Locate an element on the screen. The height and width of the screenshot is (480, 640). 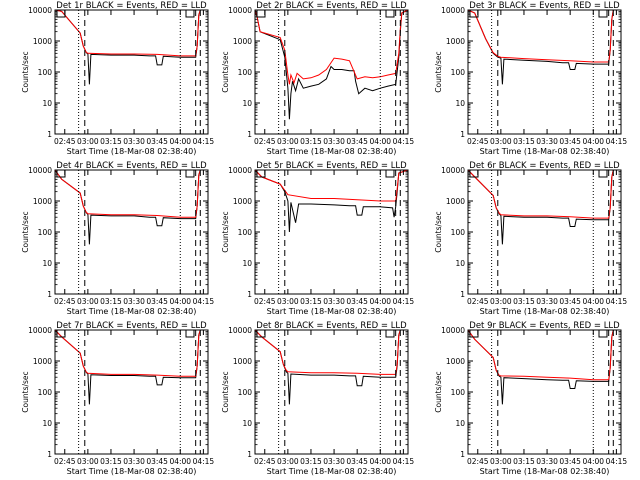
panel-title: Det 1r BLACK = Events, RED = LLD is located at coordinates (131, 6).